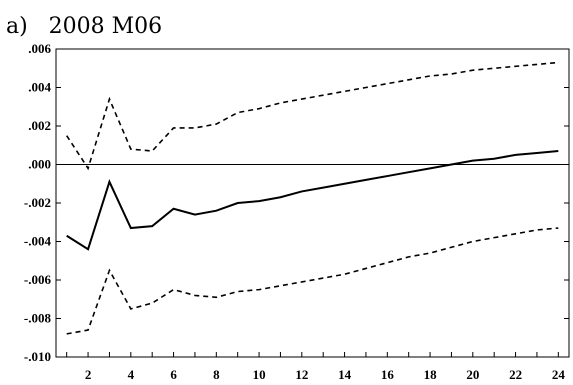  What do you see at coordinates (39, 164) in the screenshot?
I see `y-tick-label: .000` at bounding box center [39, 164].